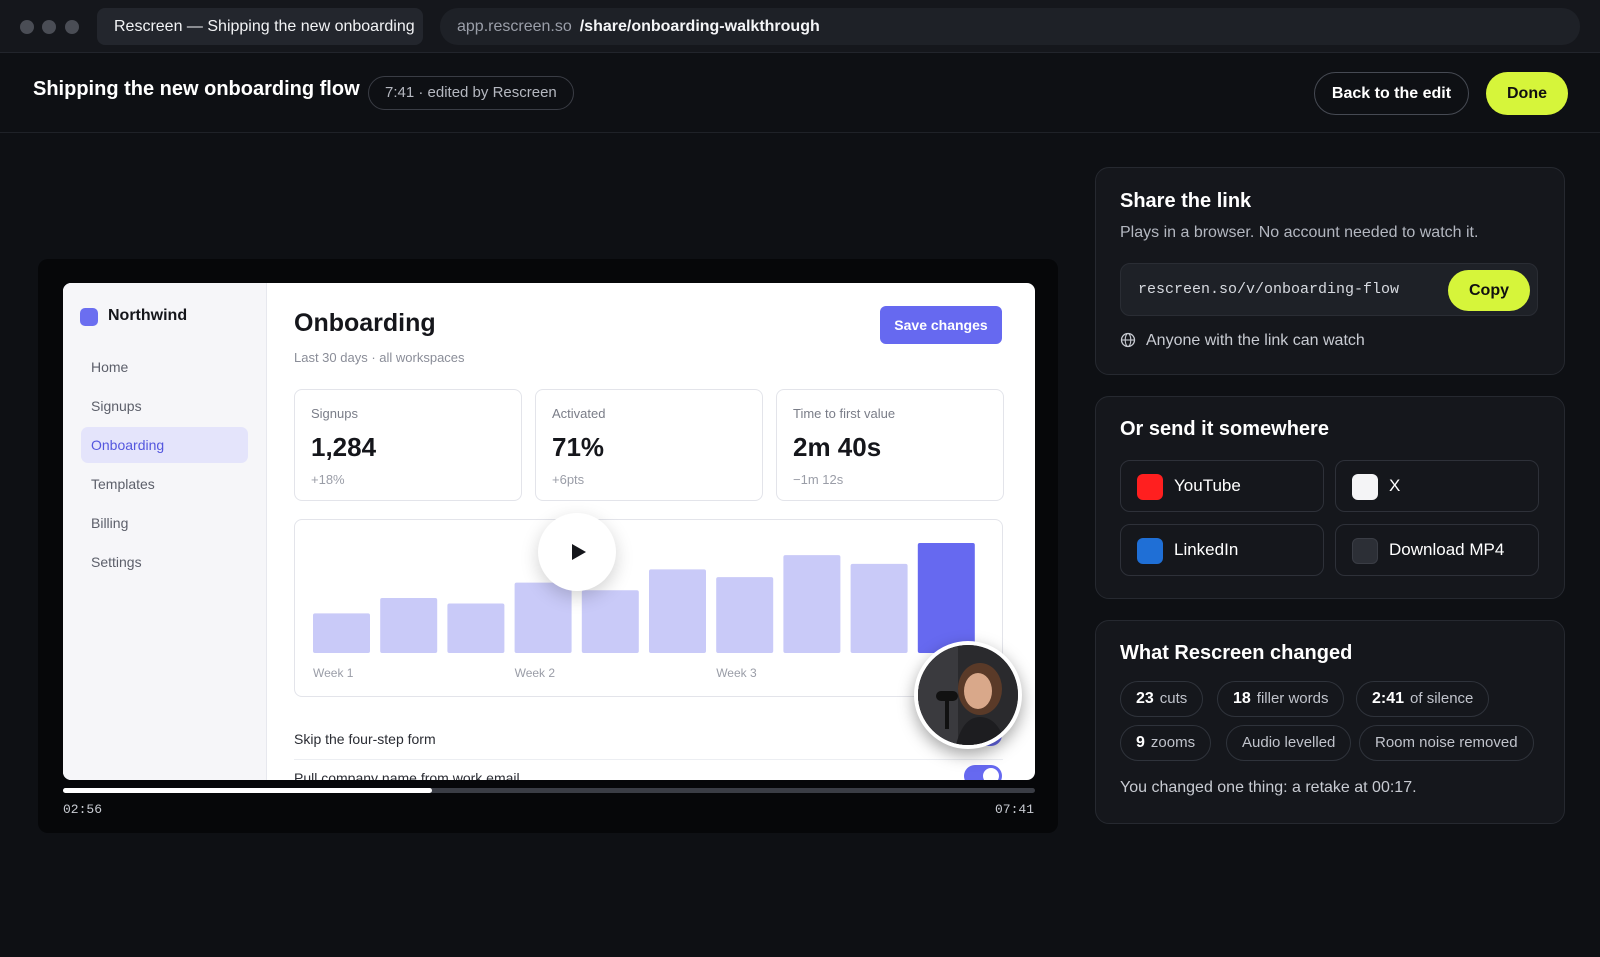 The image size is (1600, 957). Describe the element at coordinates (1447, 549) in the screenshot. I see `destination-label: Download MP4` at that location.